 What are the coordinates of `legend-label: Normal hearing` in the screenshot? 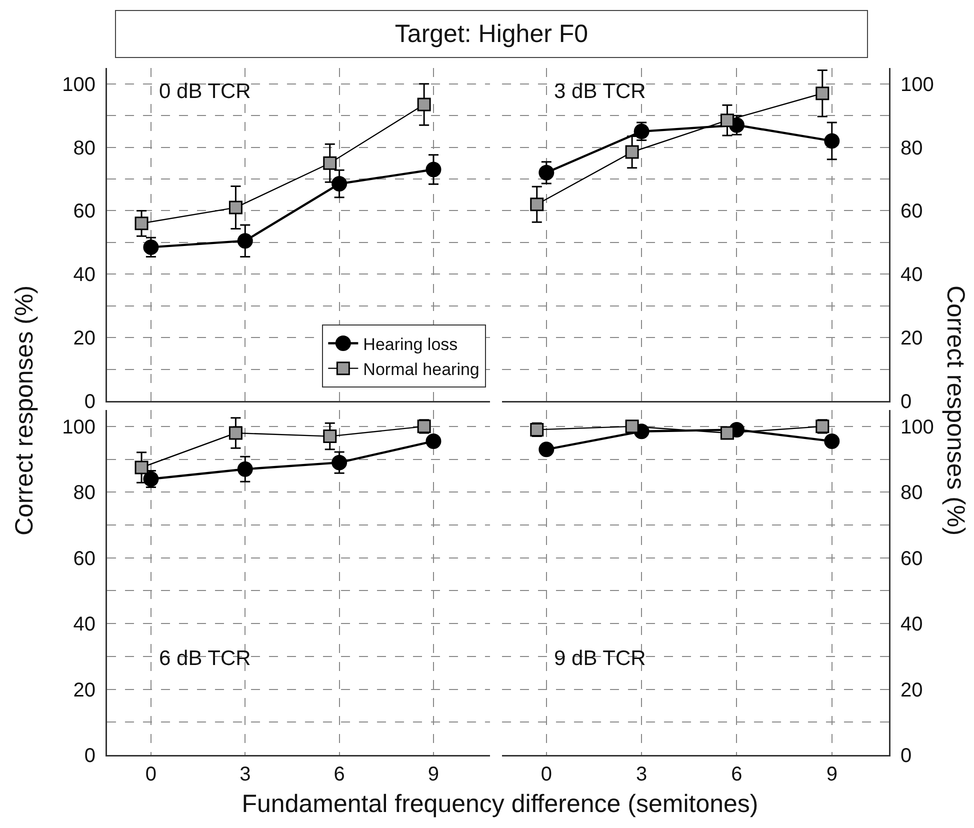 It's located at (421, 369).